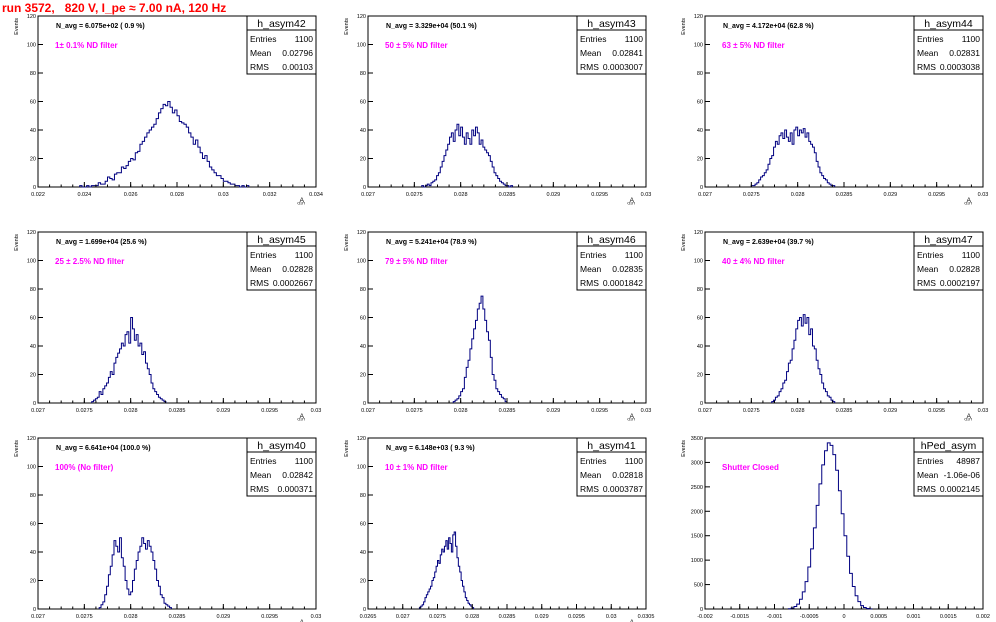 The width and height of the screenshot is (996, 622). Describe the element at coordinates (962, 475) in the screenshot. I see `stats-value: -1.06e-06` at that location.